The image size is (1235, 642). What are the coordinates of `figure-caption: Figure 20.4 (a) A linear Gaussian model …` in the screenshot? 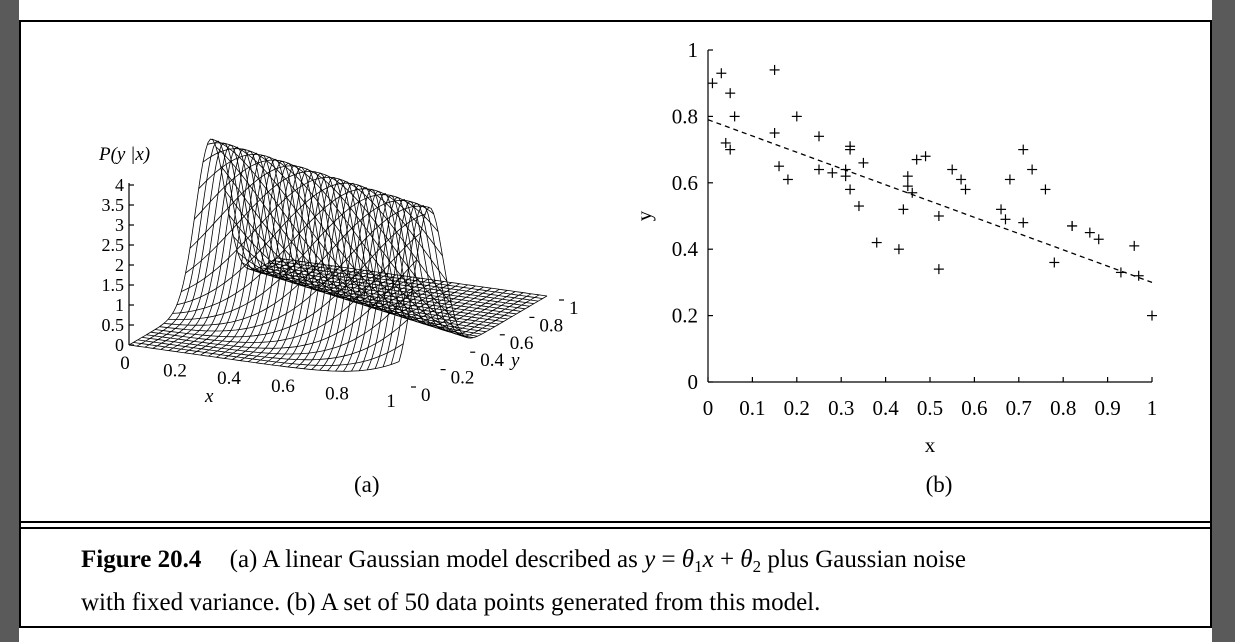 It's located at (631, 581).